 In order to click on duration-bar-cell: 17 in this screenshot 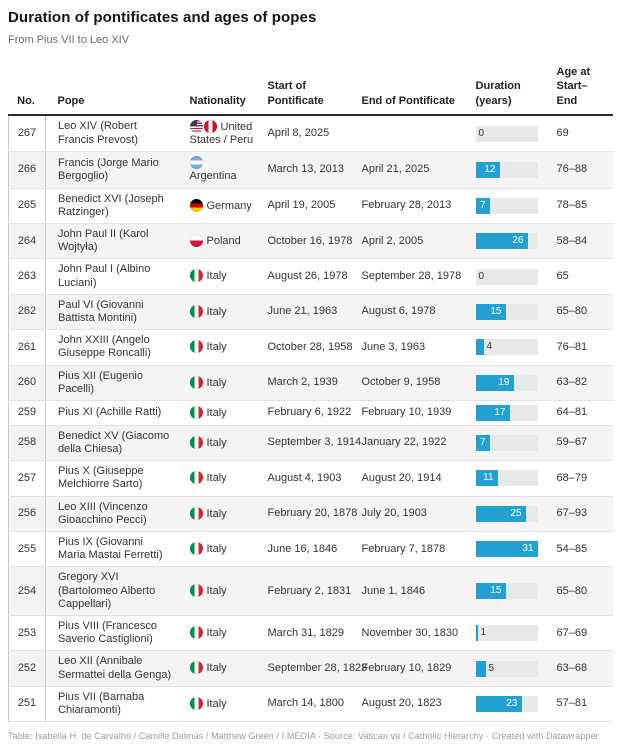, I will do `click(508, 413)`.